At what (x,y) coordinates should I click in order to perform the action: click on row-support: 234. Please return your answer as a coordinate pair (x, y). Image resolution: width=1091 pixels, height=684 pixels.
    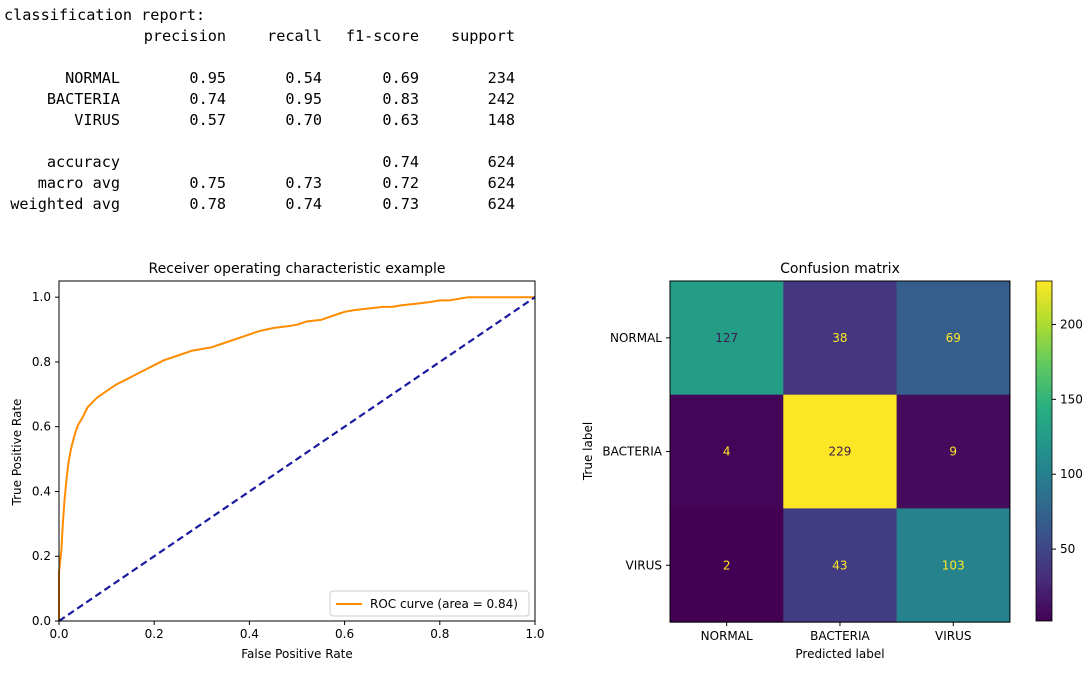
    Looking at the image, I should click on (501, 78).